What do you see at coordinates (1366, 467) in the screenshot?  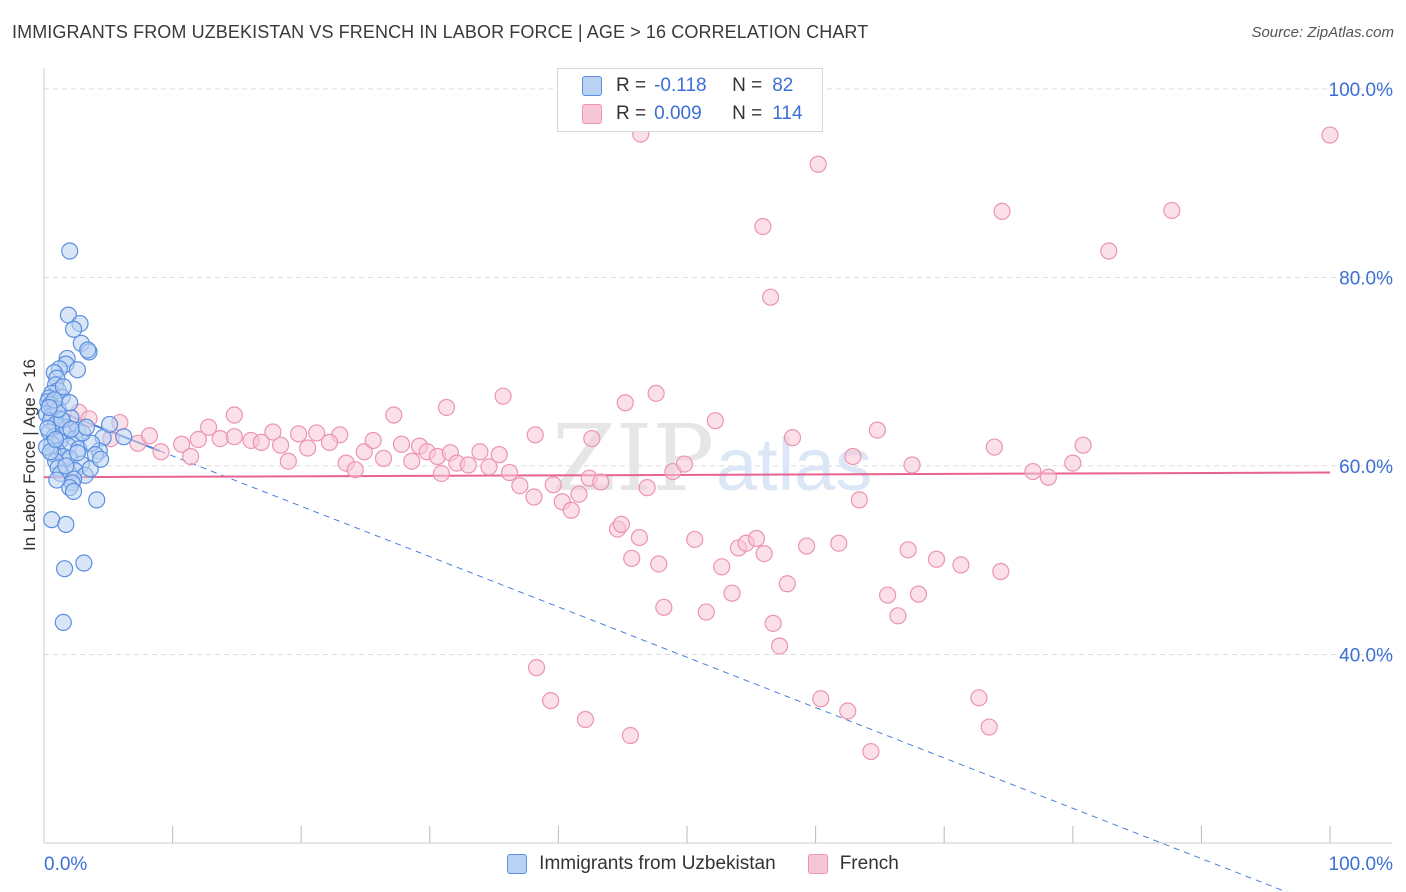 I see `y-tick-label: 60.0%` at bounding box center [1366, 467].